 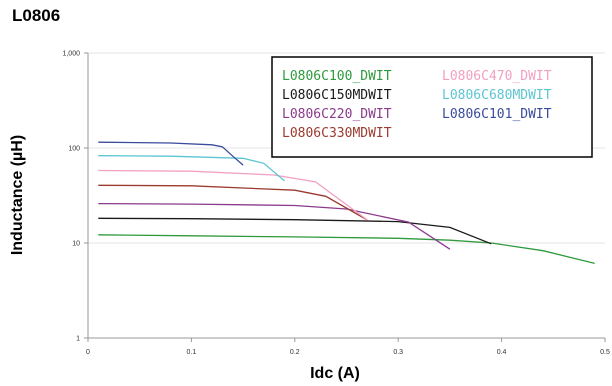 I want to click on x-axis-label: Idc (A), so click(x=335, y=373).